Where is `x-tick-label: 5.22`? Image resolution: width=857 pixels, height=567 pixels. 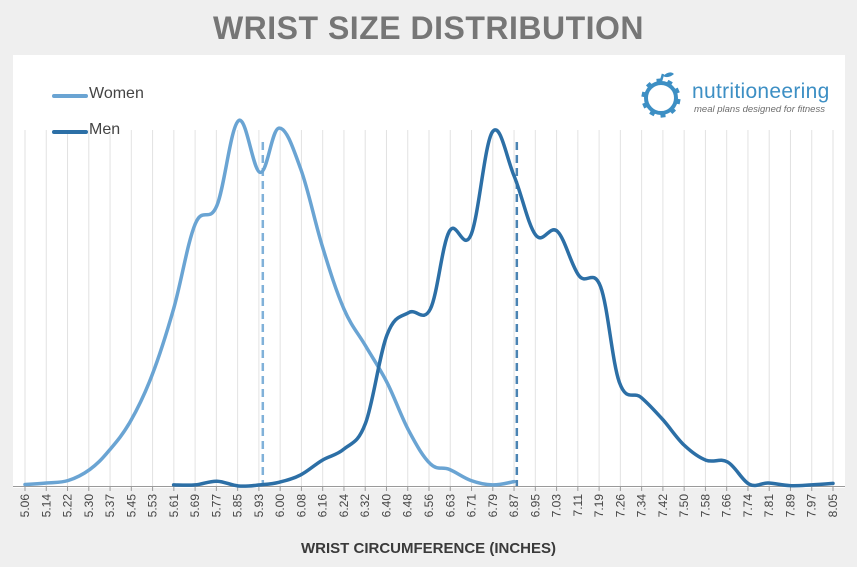 x-tick-label: 5.22 is located at coordinates (68, 506).